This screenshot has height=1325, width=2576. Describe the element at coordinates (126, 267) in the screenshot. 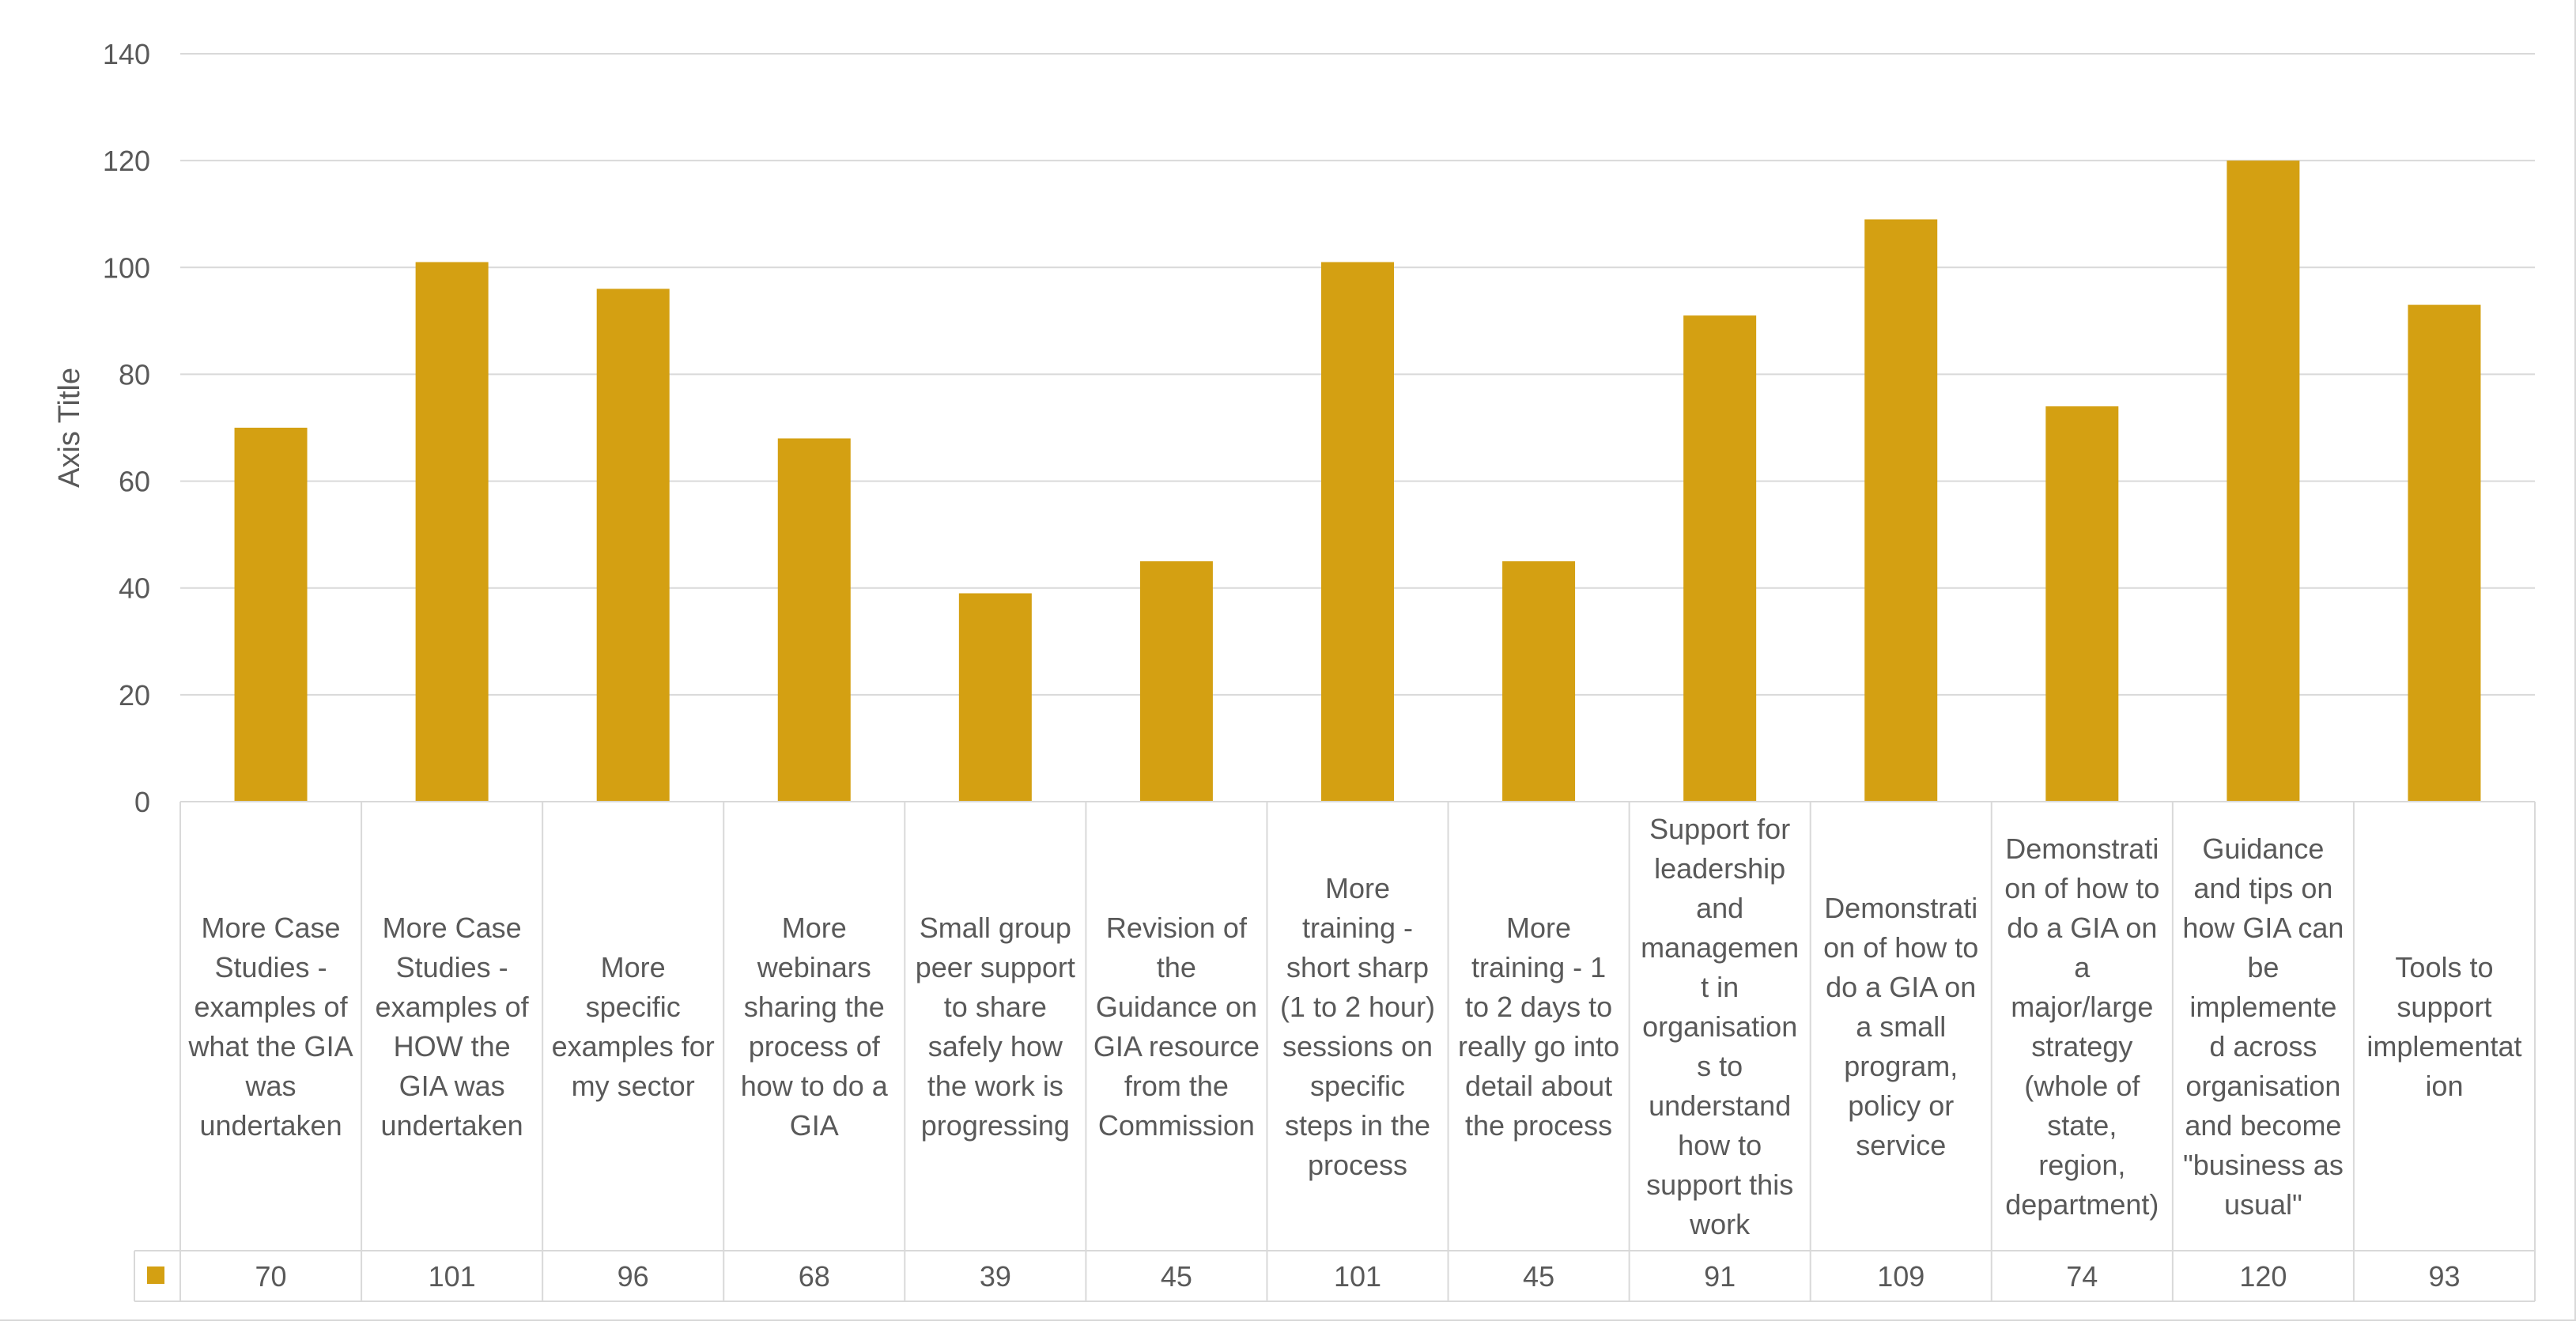

I see `y-tick-label: 100` at that location.